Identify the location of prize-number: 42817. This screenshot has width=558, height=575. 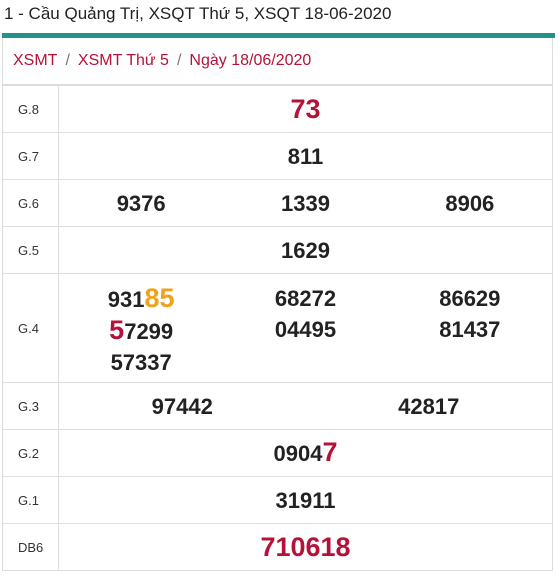
(429, 406).